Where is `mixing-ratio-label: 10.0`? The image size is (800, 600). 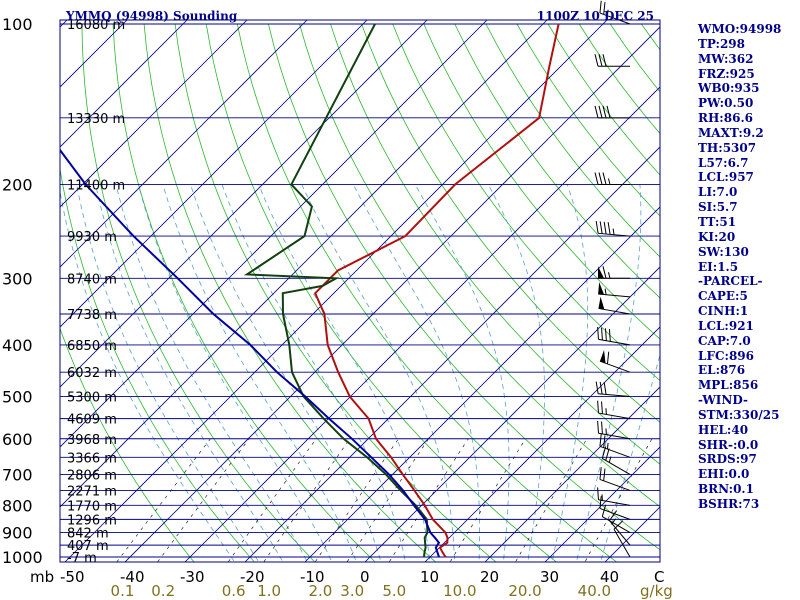 mixing-ratio-label: 10.0 is located at coordinates (459, 591).